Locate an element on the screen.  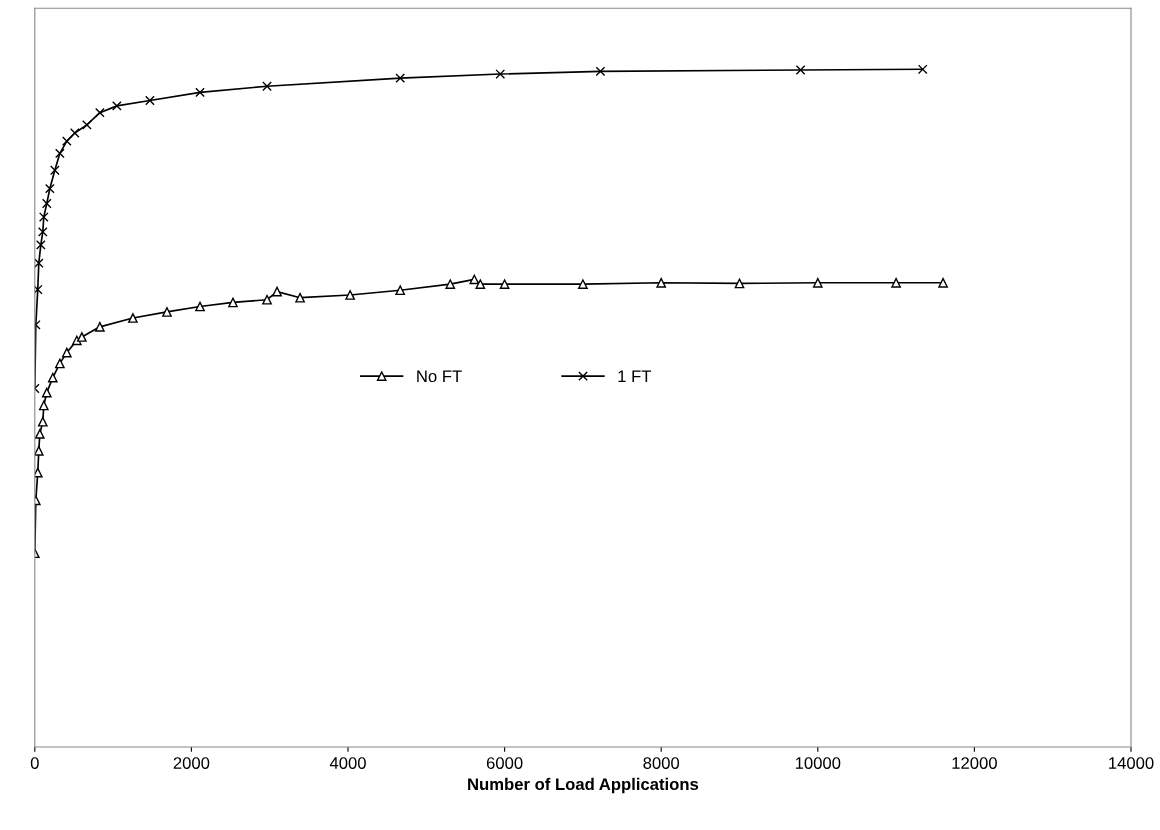
x-tick-label: 6000 is located at coordinates (504, 763).